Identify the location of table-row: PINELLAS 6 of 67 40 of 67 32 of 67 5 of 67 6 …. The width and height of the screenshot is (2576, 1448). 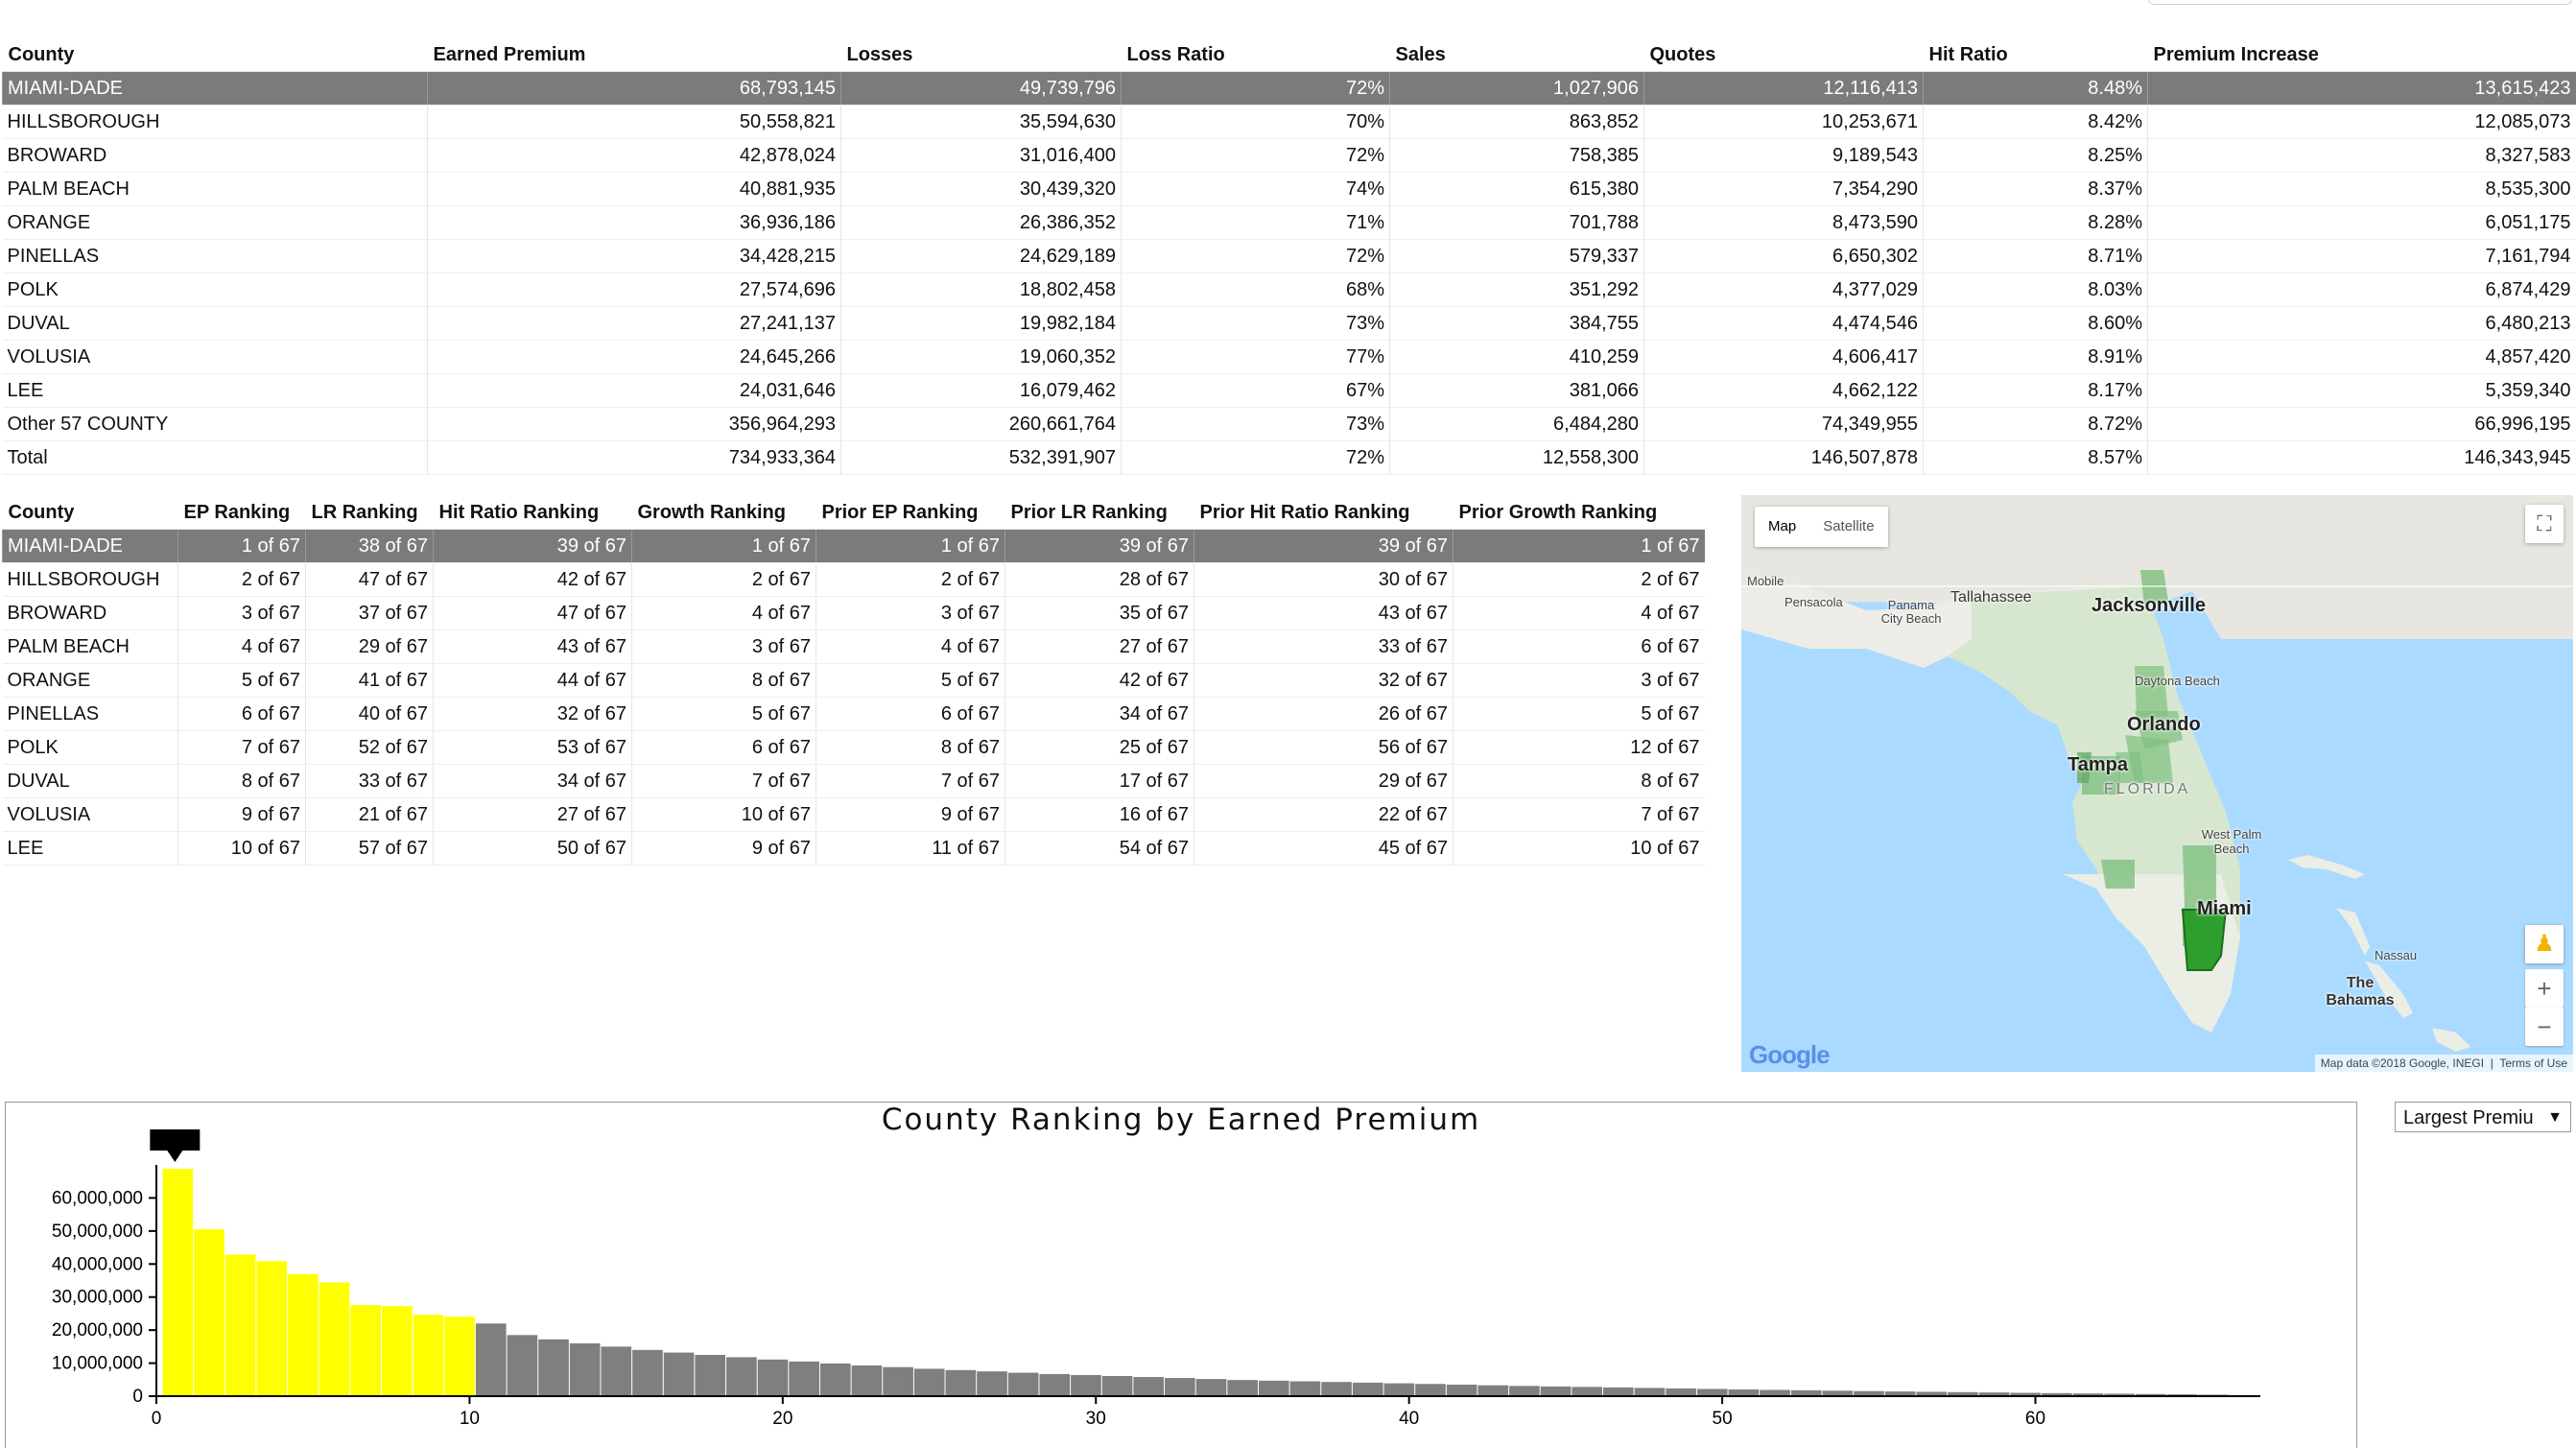
(853, 714).